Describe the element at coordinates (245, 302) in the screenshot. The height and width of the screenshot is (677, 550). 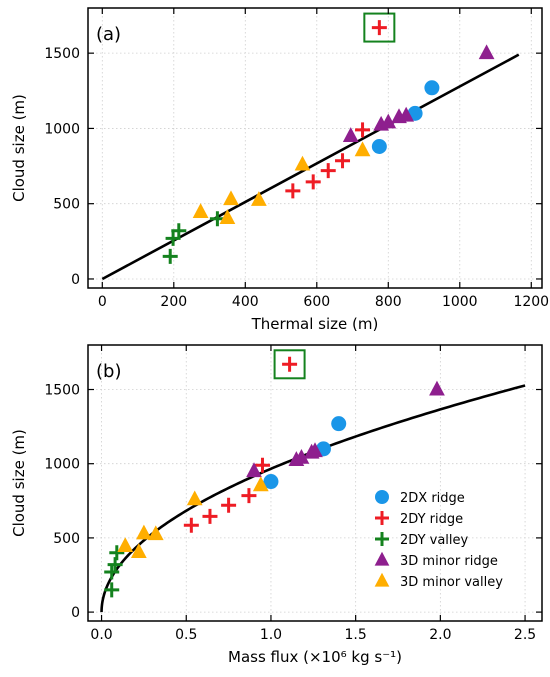
I see `x-tick-label: 400` at that location.